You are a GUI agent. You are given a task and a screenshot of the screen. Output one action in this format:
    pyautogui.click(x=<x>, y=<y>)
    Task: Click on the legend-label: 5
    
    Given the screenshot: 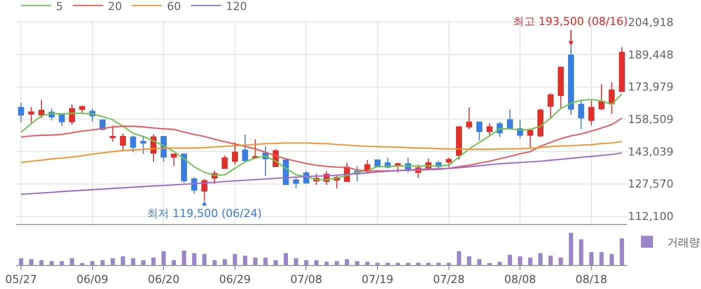 What is the action you would take?
    pyautogui.click(x=59, y=6)
    